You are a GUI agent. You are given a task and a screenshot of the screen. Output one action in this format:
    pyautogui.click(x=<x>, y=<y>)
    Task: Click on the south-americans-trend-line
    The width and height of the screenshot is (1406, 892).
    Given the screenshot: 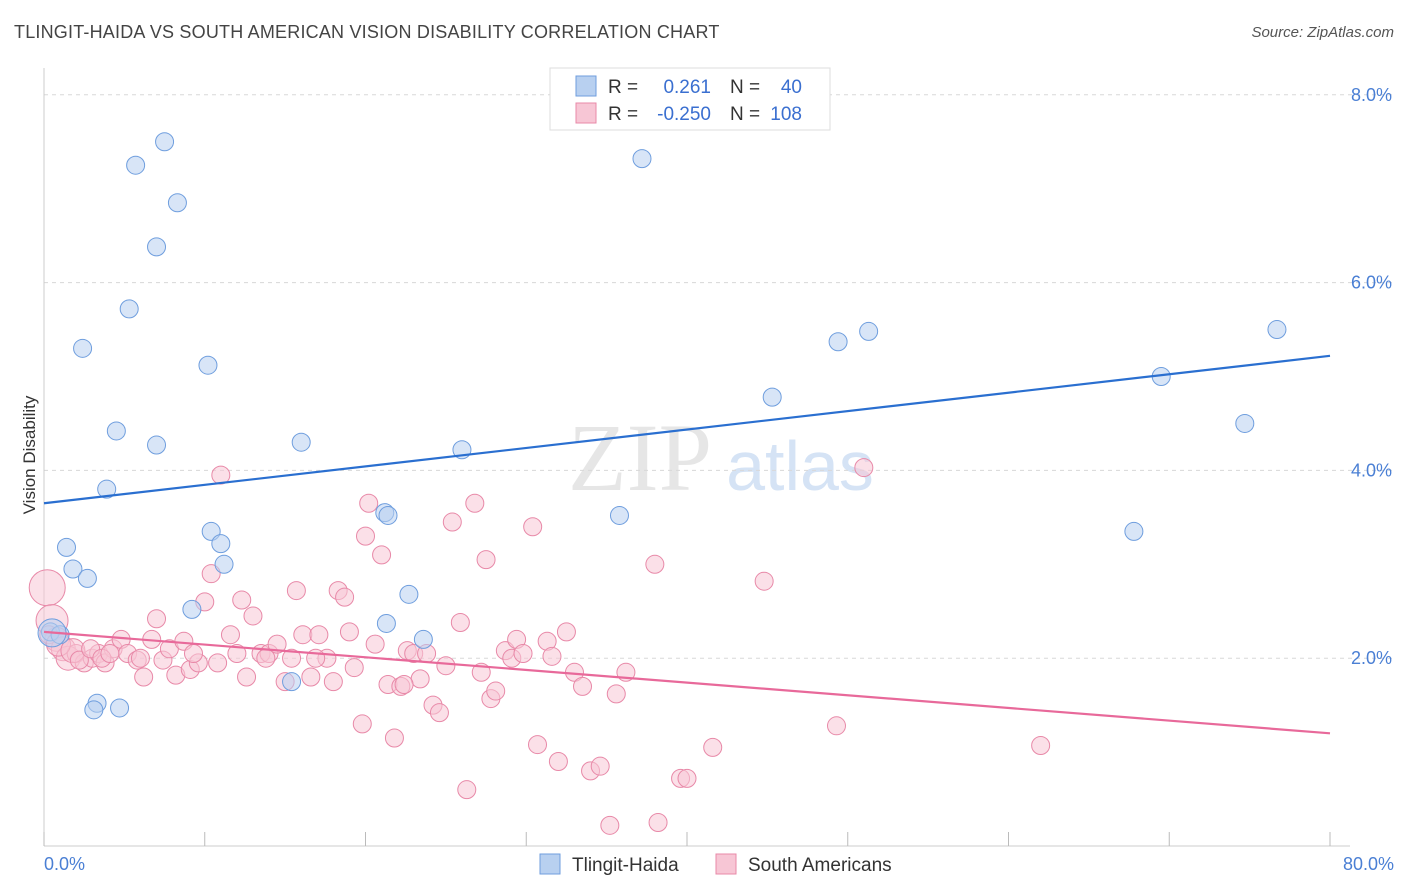 What is the action you would take?
    pyautogui.click(x=687, y=682)
    